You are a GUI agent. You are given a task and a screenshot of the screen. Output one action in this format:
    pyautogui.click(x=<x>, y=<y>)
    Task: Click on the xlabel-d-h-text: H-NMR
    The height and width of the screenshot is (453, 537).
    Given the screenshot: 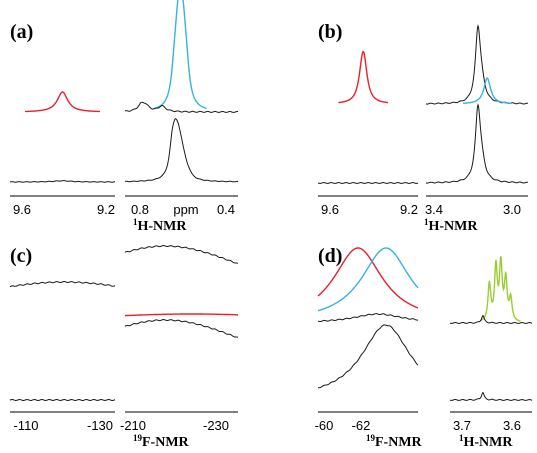 What is the action you would take?
    pyautogui.click(x=489, y=442)
    